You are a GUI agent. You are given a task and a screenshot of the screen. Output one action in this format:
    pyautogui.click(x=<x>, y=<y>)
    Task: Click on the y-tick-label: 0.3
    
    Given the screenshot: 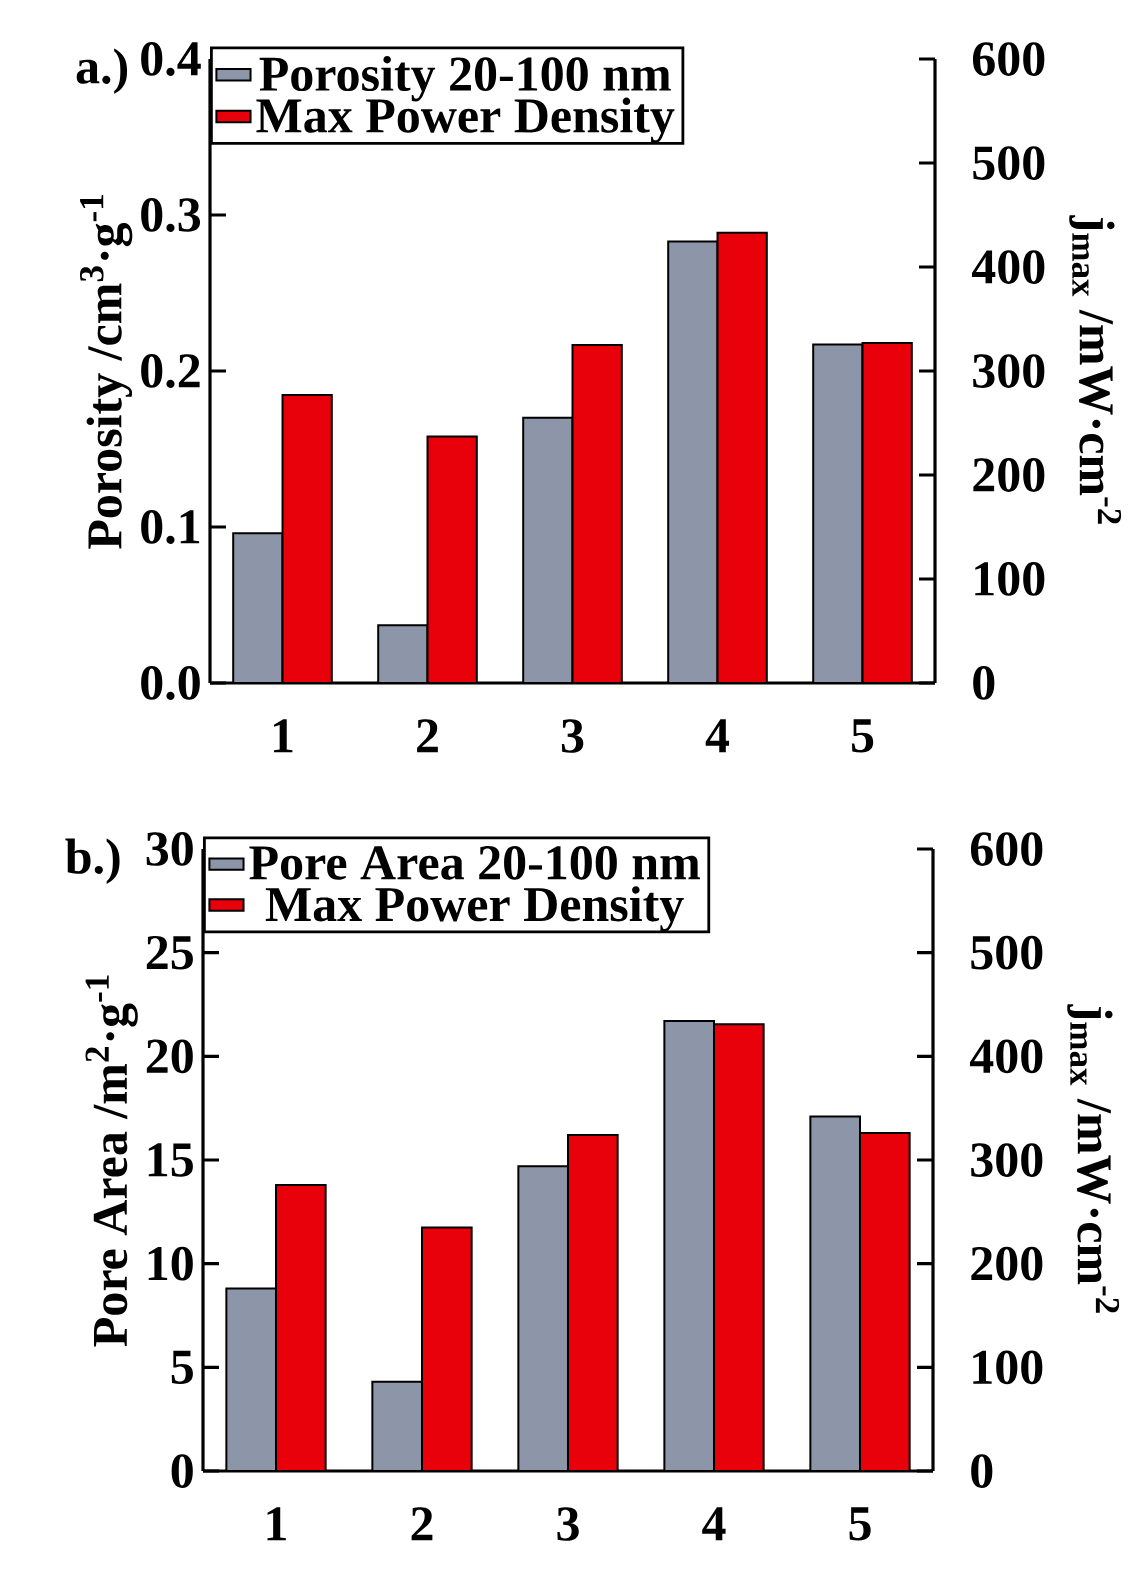 What is the action you would take?
    pyautogui.click(x=171, y=215)
    